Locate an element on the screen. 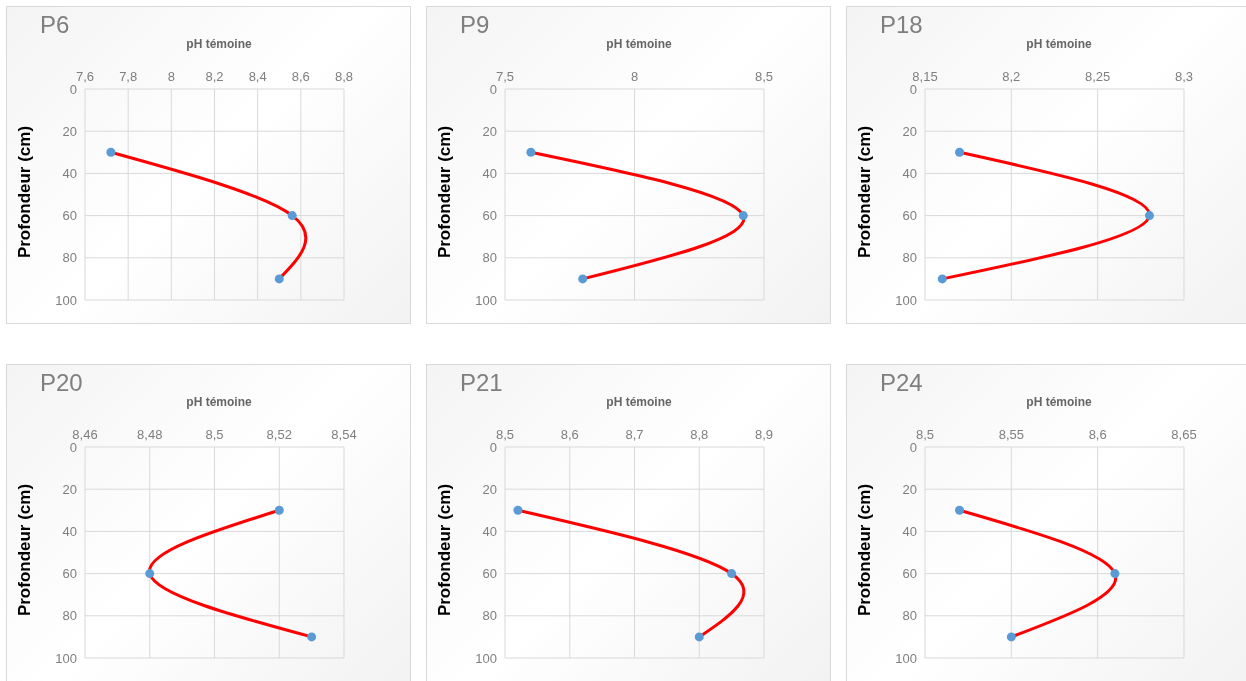  x-tick-label: 8,9 is located at coordinates (764, 434).